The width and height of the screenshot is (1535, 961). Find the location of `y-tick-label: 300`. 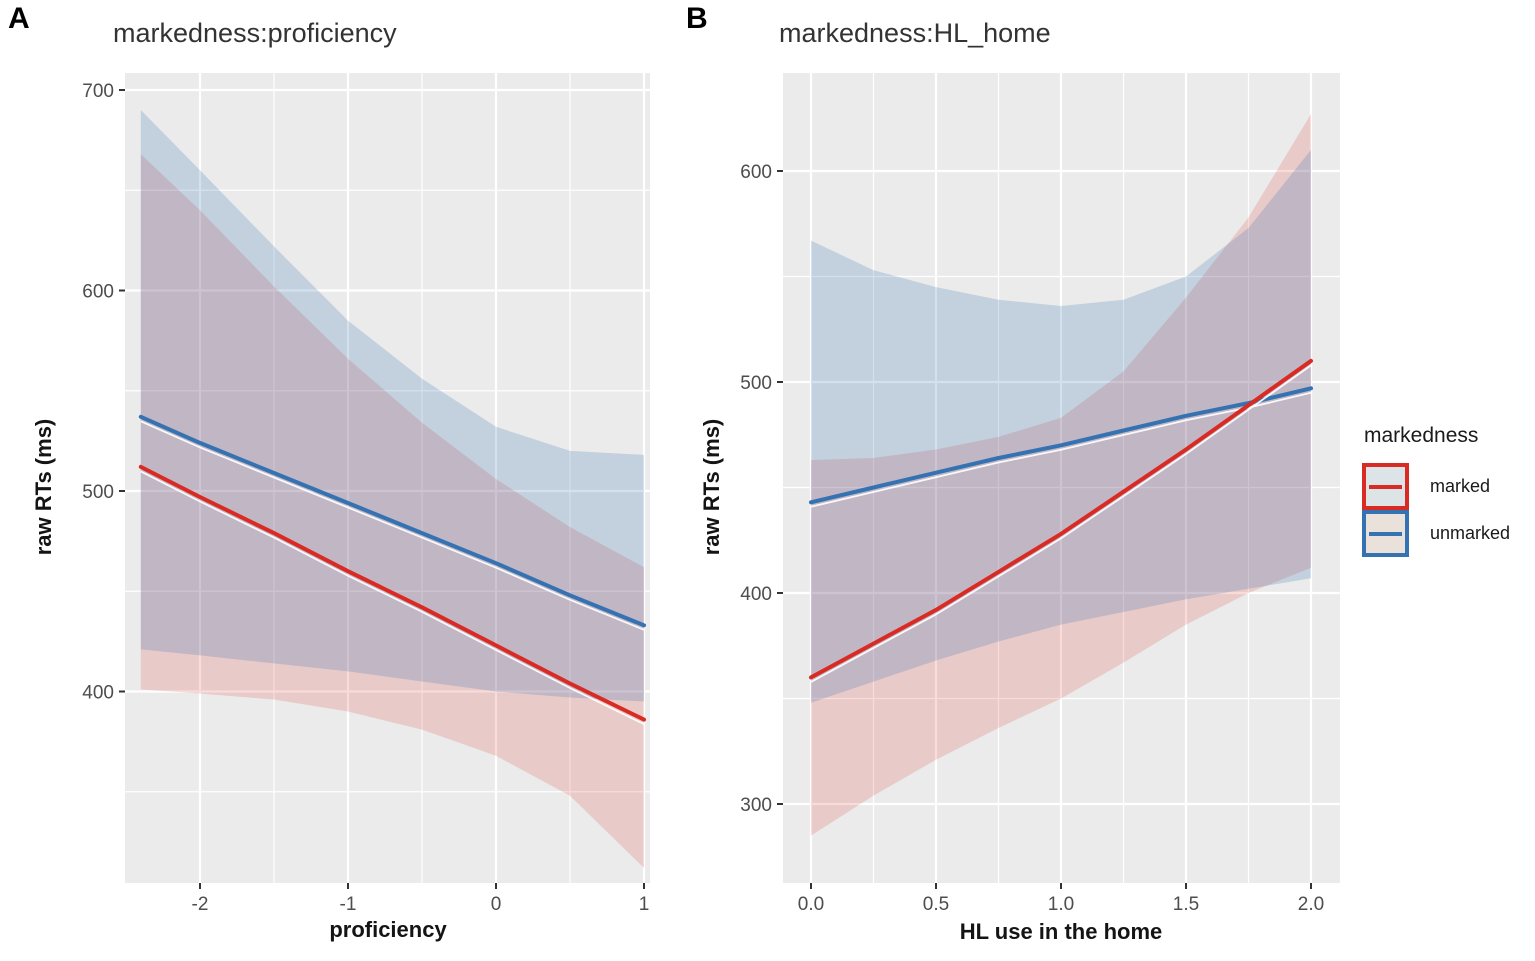

y-tick-label: 300 is located at coordinates (756, 805).